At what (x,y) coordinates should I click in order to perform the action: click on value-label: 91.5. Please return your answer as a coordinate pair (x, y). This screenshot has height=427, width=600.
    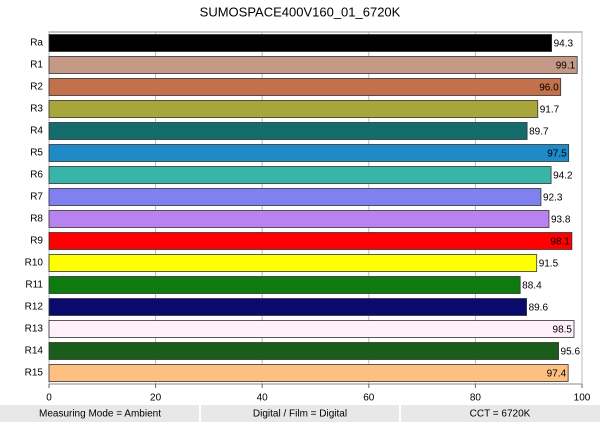
    Looking at the image, I should click on (549, 264).